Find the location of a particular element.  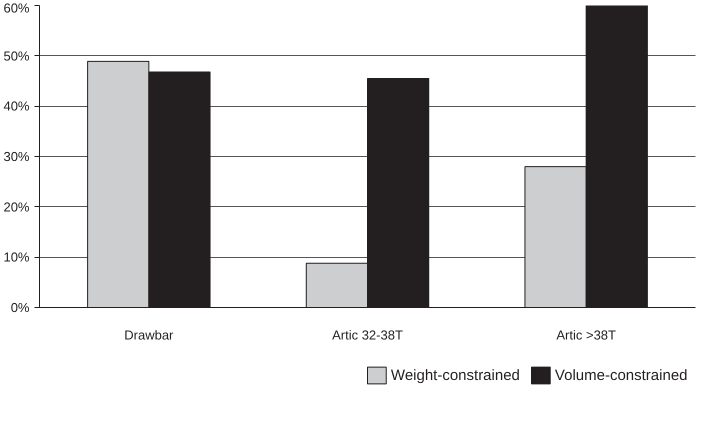

y-tick-label: 20% is located at coordinates (16, 206).